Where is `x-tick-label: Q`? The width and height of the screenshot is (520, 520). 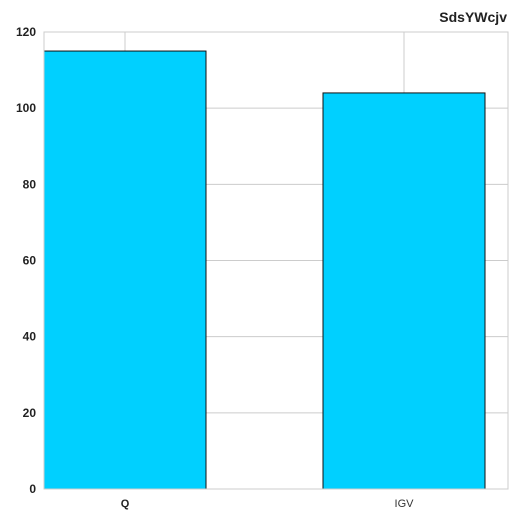 x-tick-label: Q is located at coordinates (125, 504).